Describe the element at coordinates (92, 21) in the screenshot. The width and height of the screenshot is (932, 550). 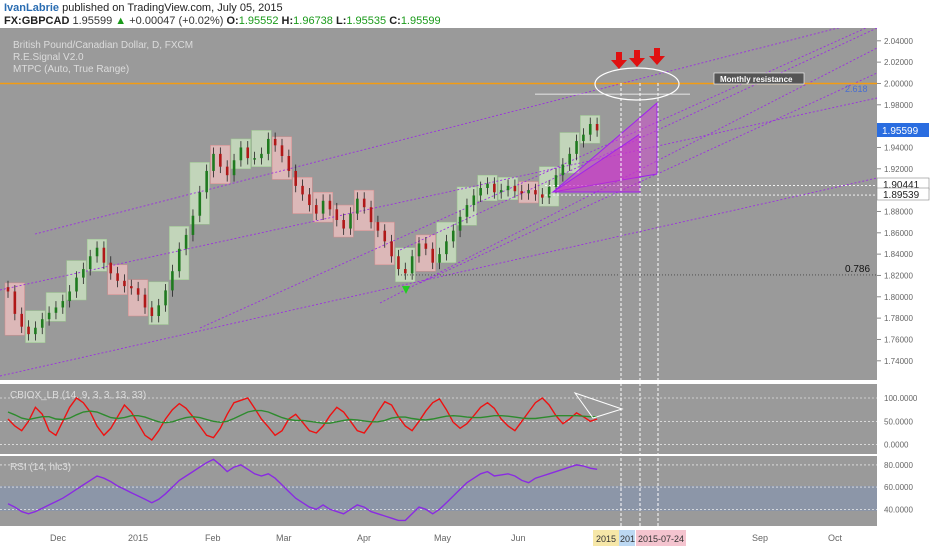
I see `last-price: 1.95599` at that location.